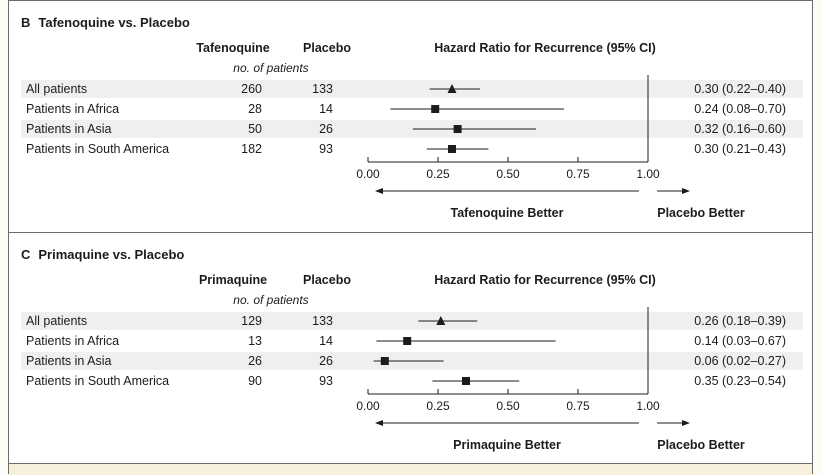 The image size is (823, 475). What do you see at coordinates (114, 22) in the screenshot?
I see `panel-title-text: Tafenoquine vs. Placebo` at bounding box center [114, 22].